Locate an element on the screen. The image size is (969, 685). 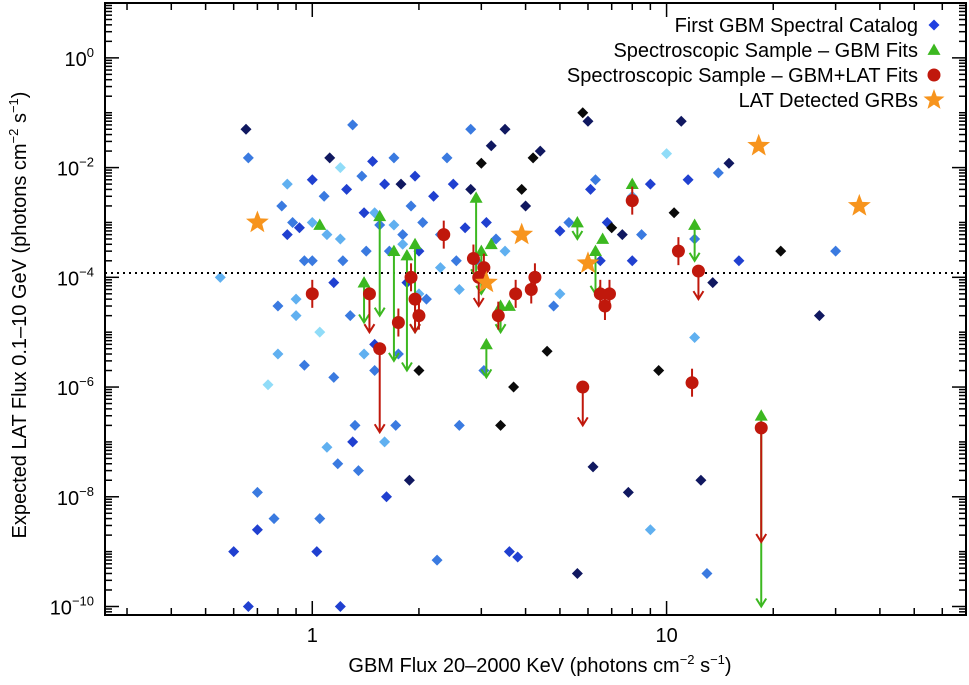
legend-marker-circle is located at coordinates (934, 75).